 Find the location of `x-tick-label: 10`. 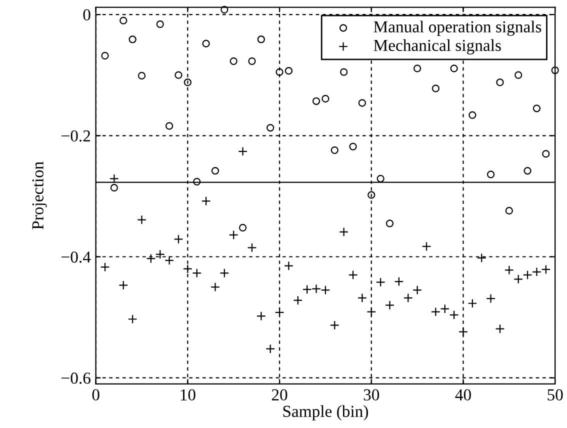

x-tick-label: 10 is located at coordinates (188, 395).